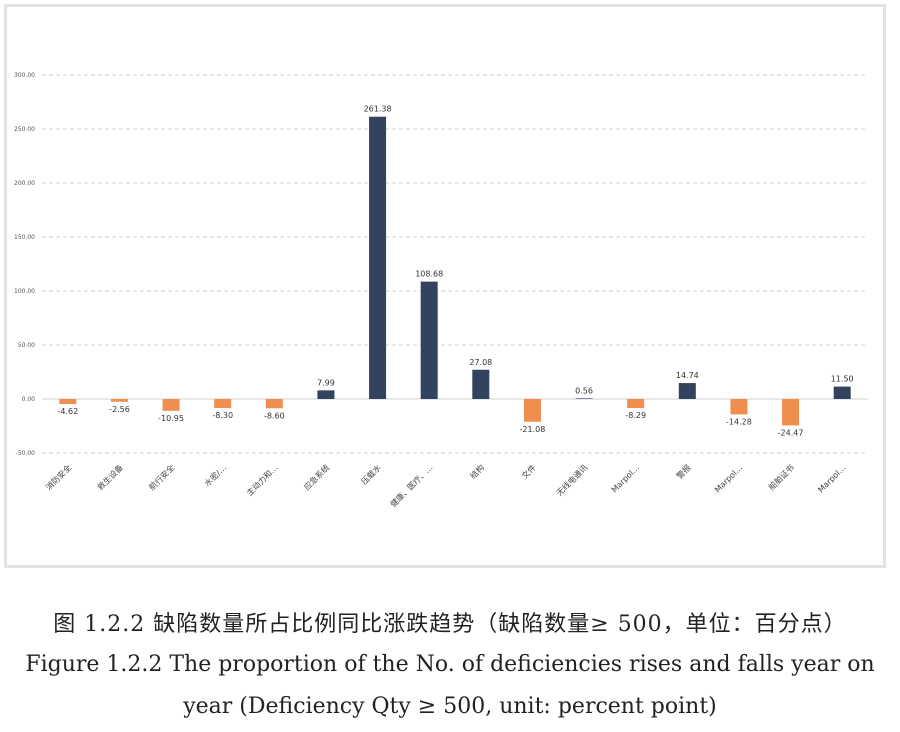  What do you see at coordinates (528, 471) in the screenshot?
I see `x-tick-label: 文件` at bounding box center [528, 471].